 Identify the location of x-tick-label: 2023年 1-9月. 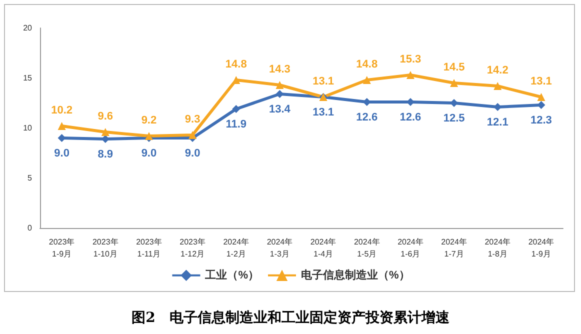
(61, 248).